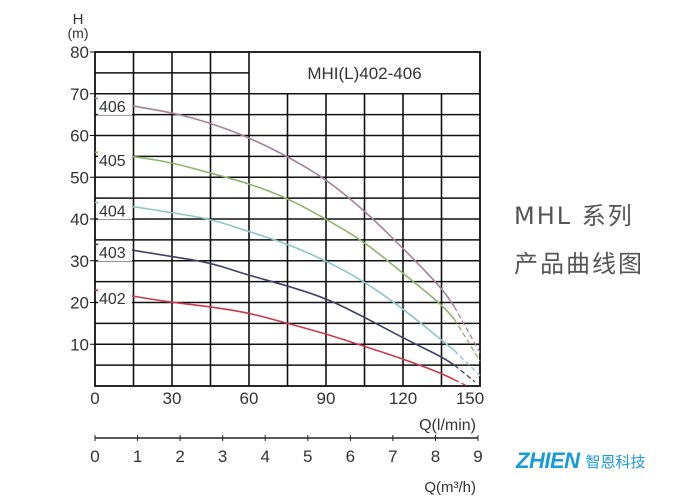 The image size is (700, 500). What do you see at coordinates (79, 136) in the screenshot?
I see `y-tick-label: 60` at bounding box center [79, 136].